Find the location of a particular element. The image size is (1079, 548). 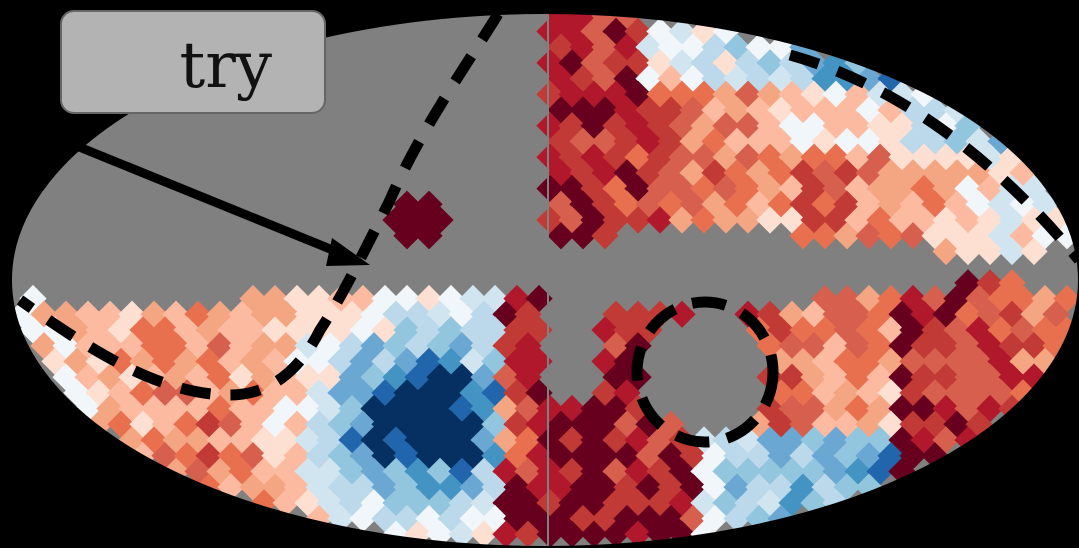

pointer-arrow-head is located at coordinates (348, 252).